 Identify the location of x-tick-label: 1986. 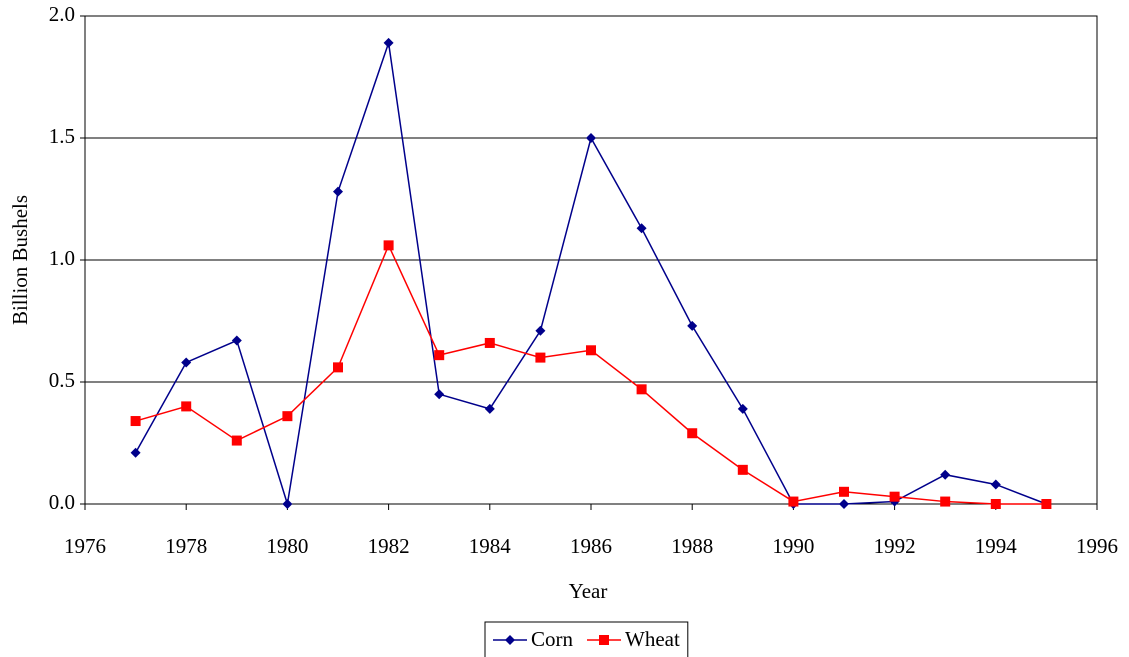
(591, 546).